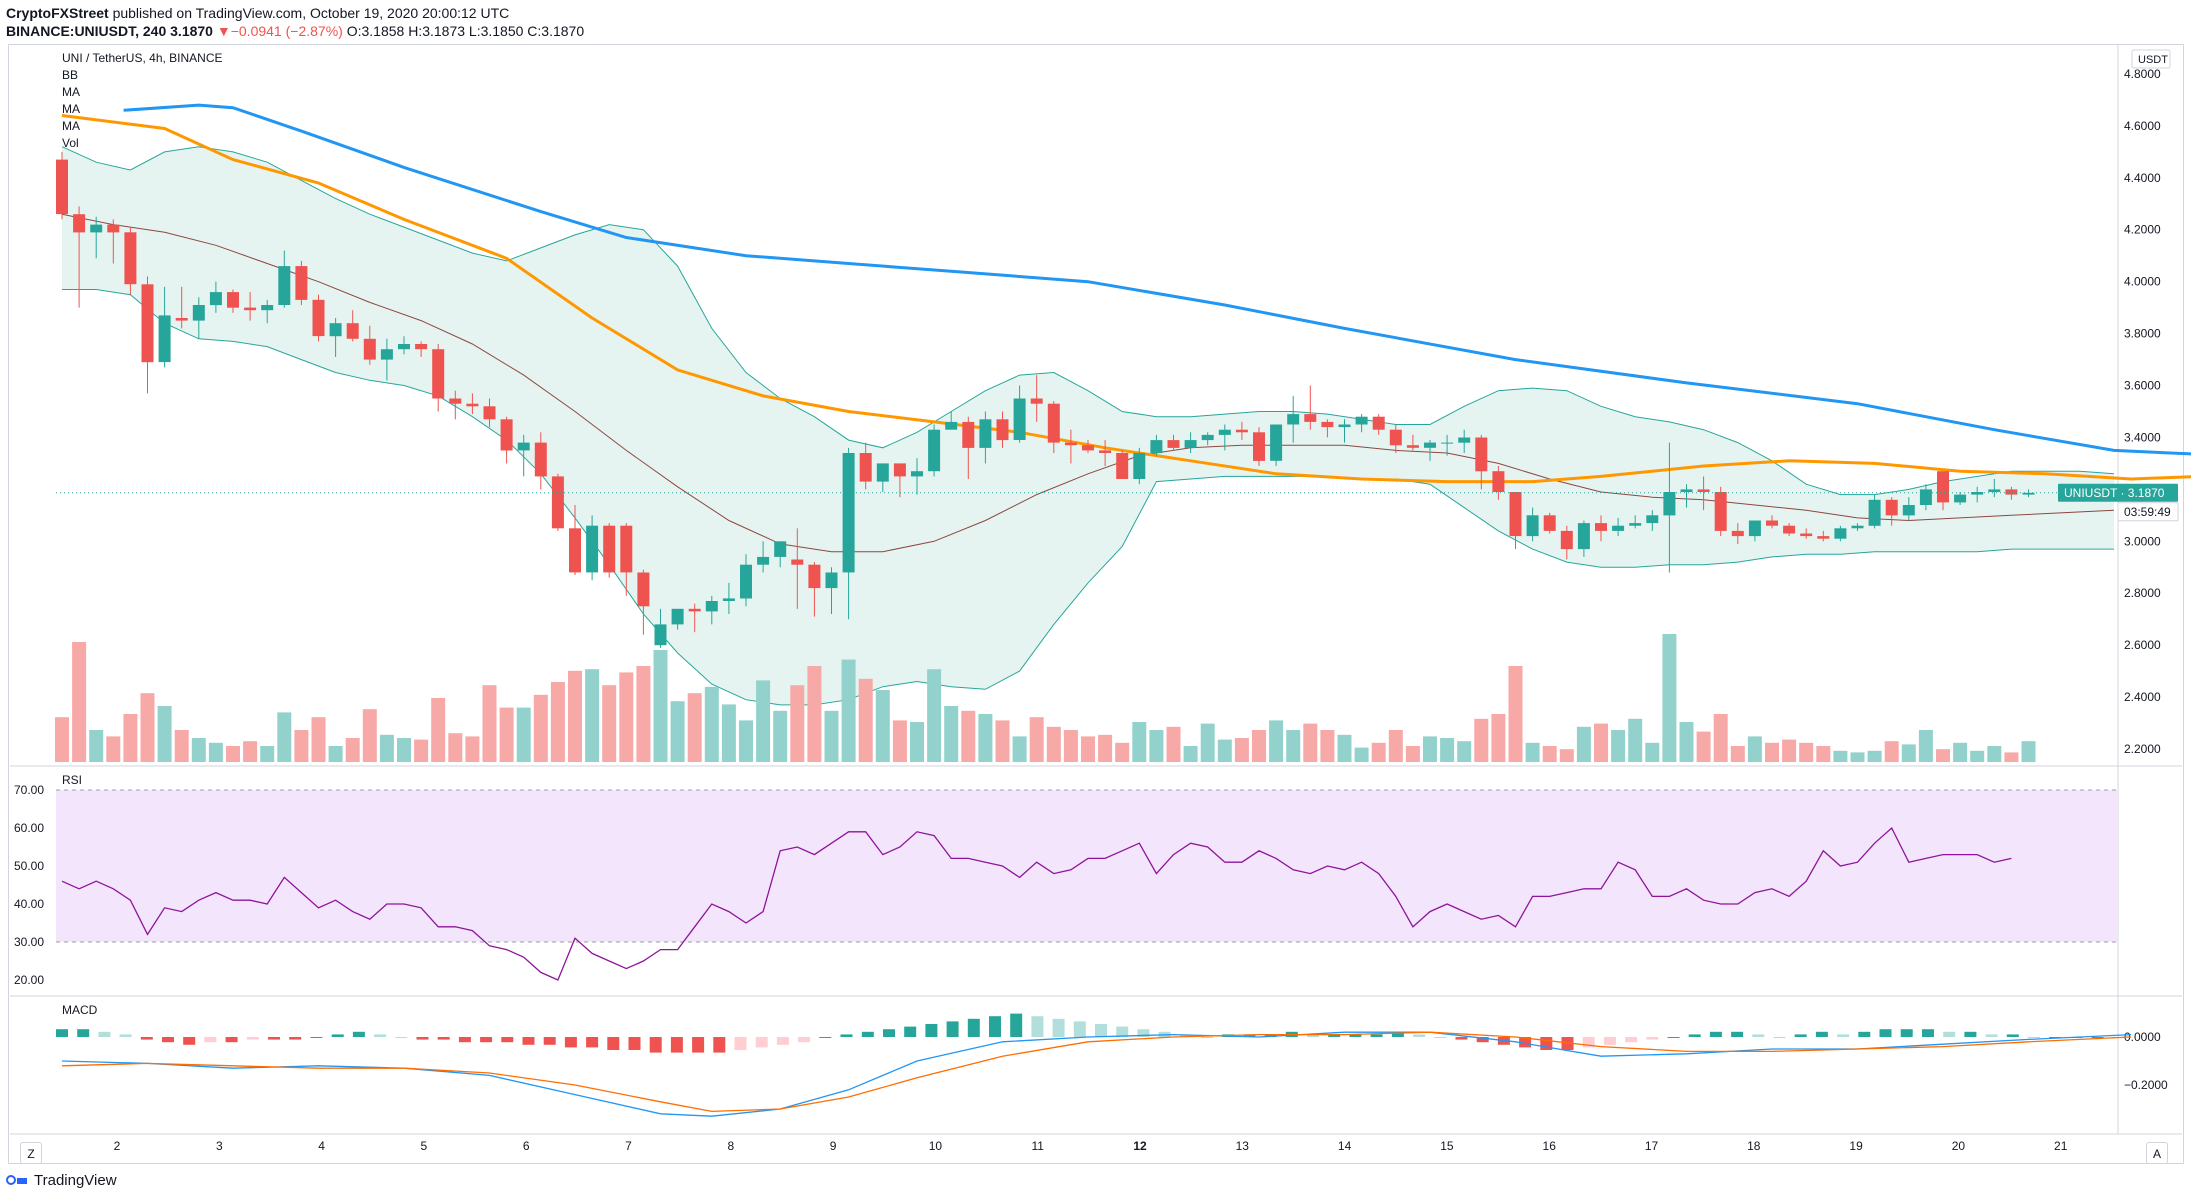  What do you see at coordinates (628, 1146) in the screenshot?
I see `time-axis-label: 7` at bounding box center [628, 1146].